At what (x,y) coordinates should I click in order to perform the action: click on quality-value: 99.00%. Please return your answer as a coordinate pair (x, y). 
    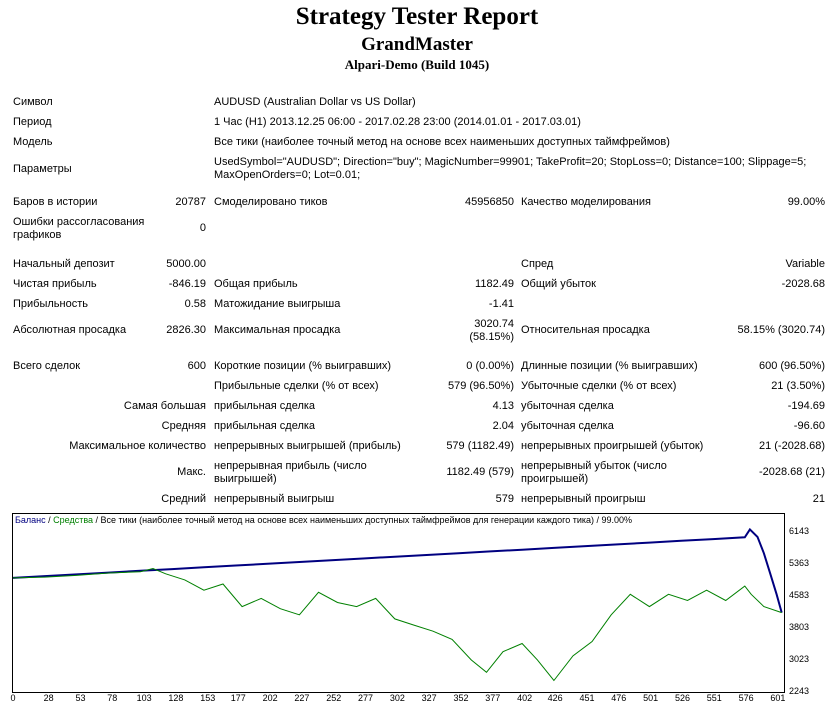
    Looking at the image, I should click on (806, 202).